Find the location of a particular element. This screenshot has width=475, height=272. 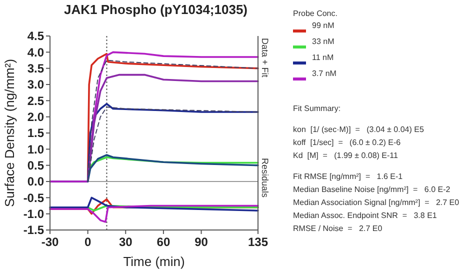

y-tick-label: -0.5 is located at coordinates (33, 197).